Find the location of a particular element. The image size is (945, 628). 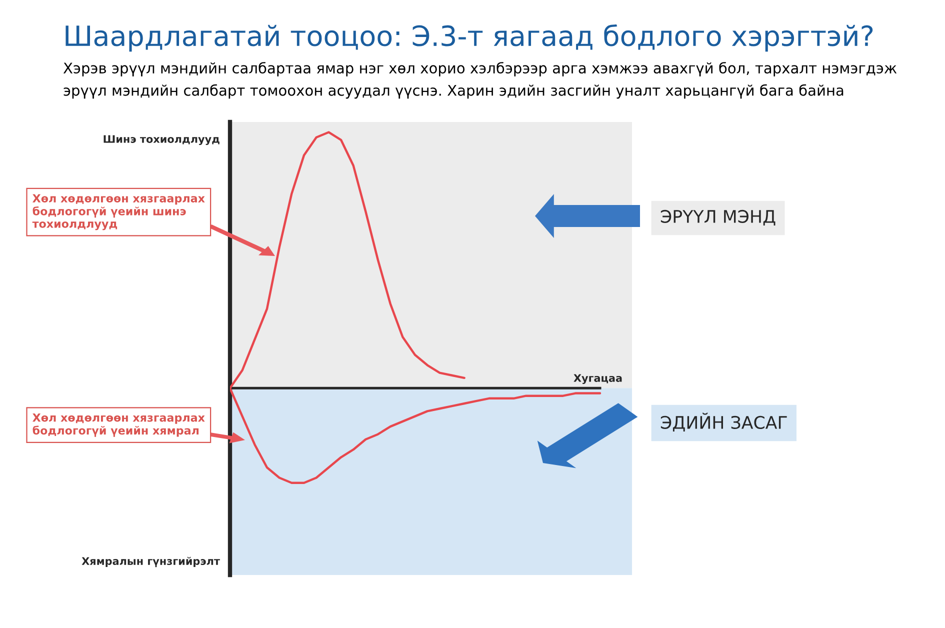

x-axis-title: Хугацаа is located at coordinates (598, 379).